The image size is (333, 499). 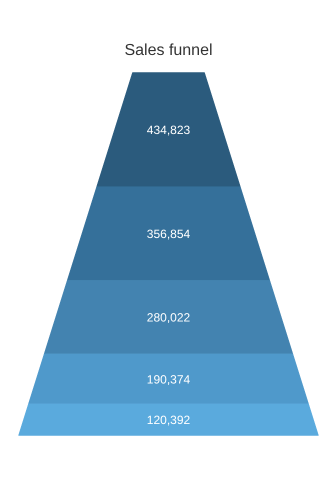 What do you see at coordinates (168, 420) in the screenshot?
I see `data-label: 120,392` at bounding box center [168, 420].